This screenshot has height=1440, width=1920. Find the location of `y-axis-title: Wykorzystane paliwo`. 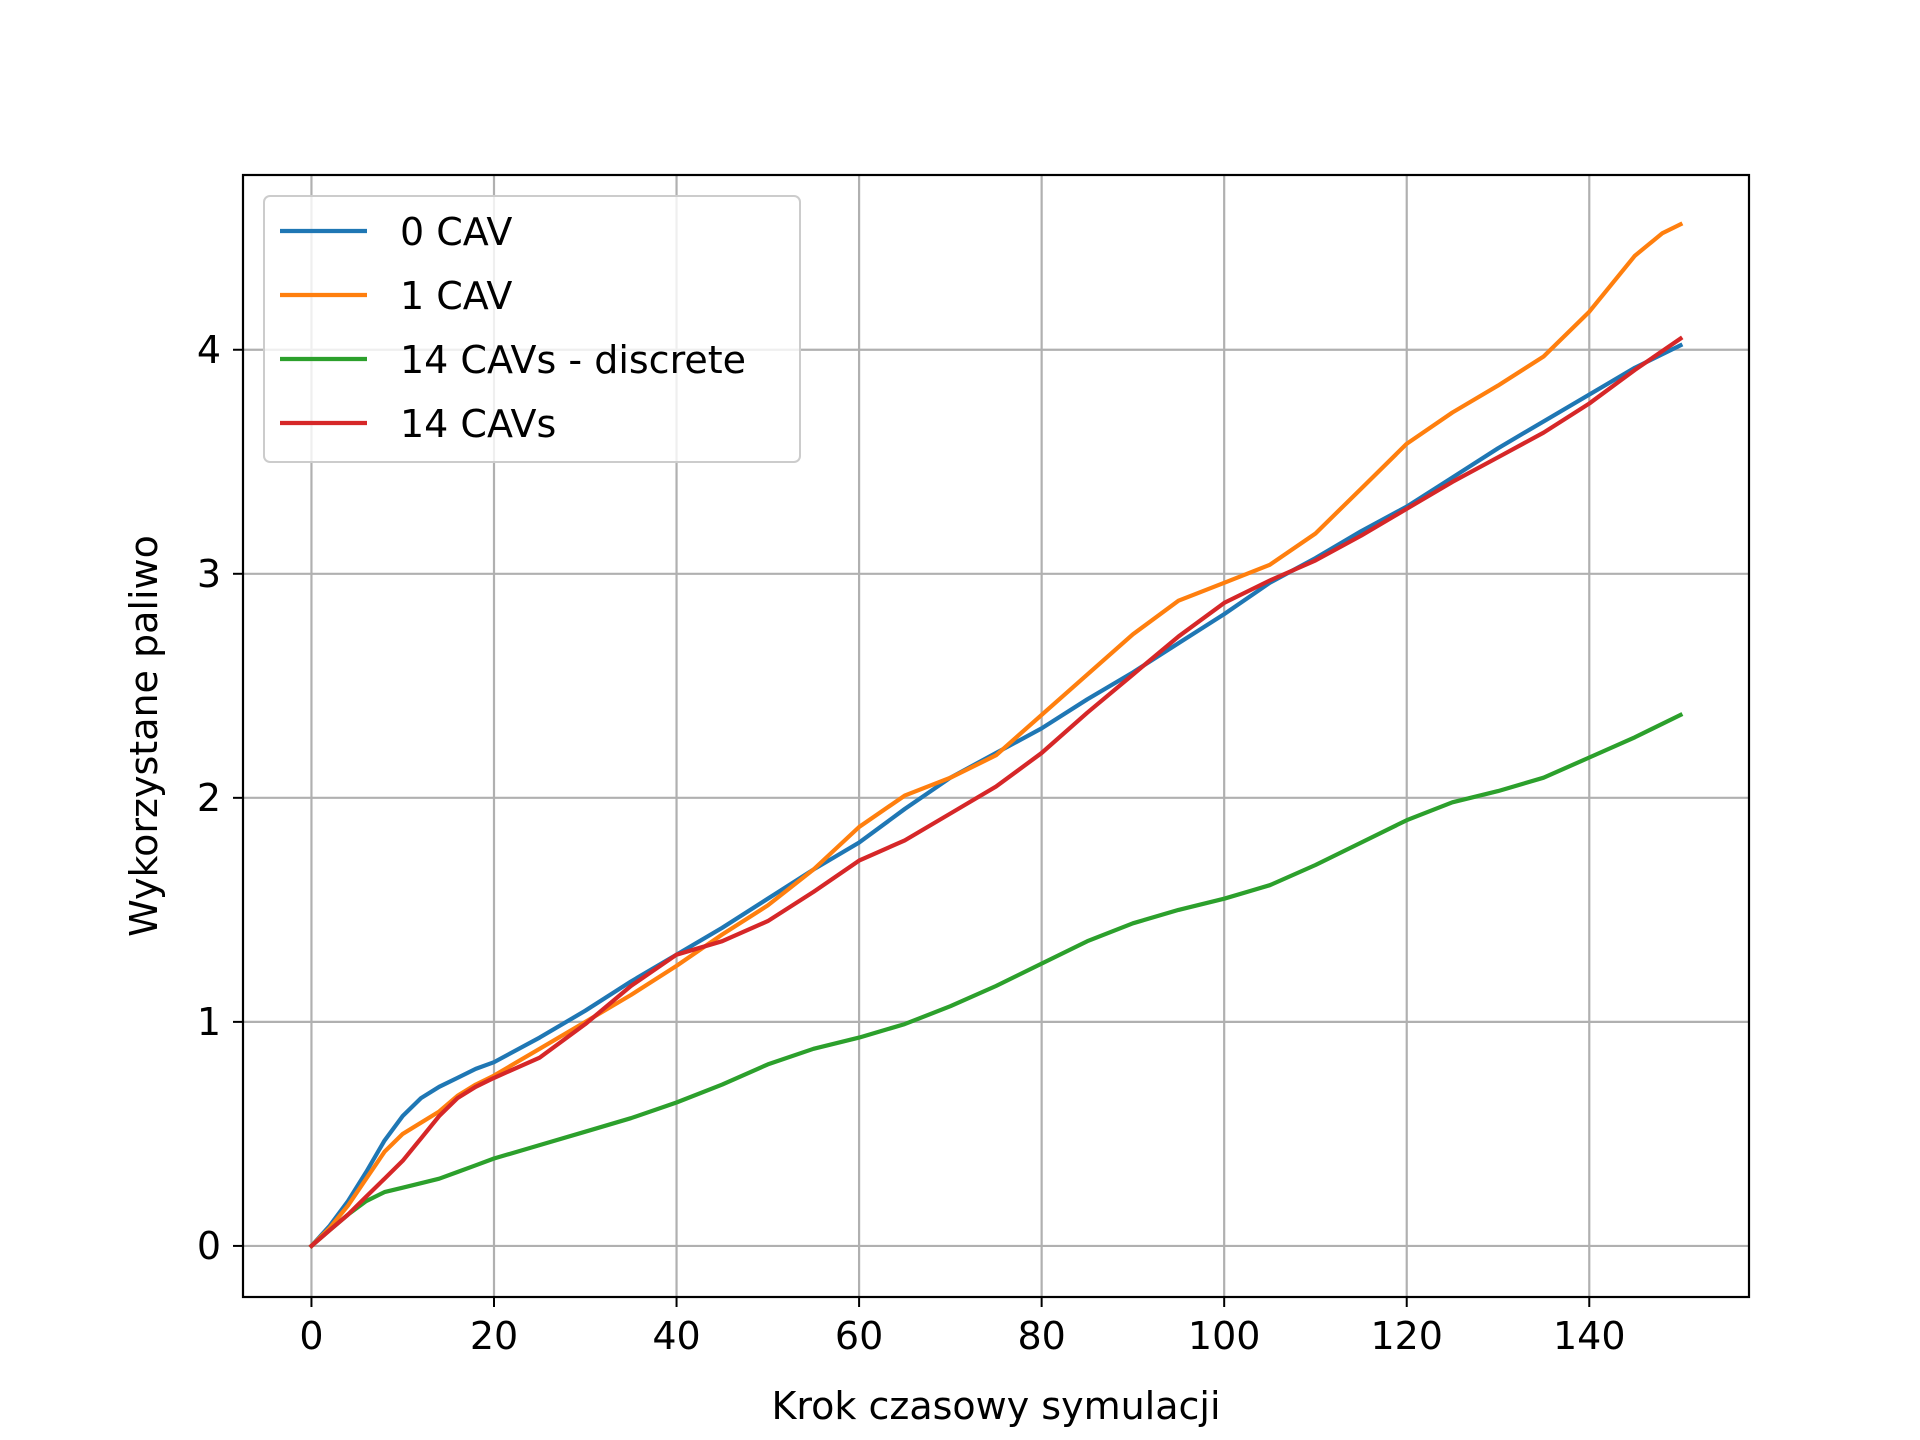

y-axis-title: Wykorzystane paliwo is located at coordinates (144, 736).